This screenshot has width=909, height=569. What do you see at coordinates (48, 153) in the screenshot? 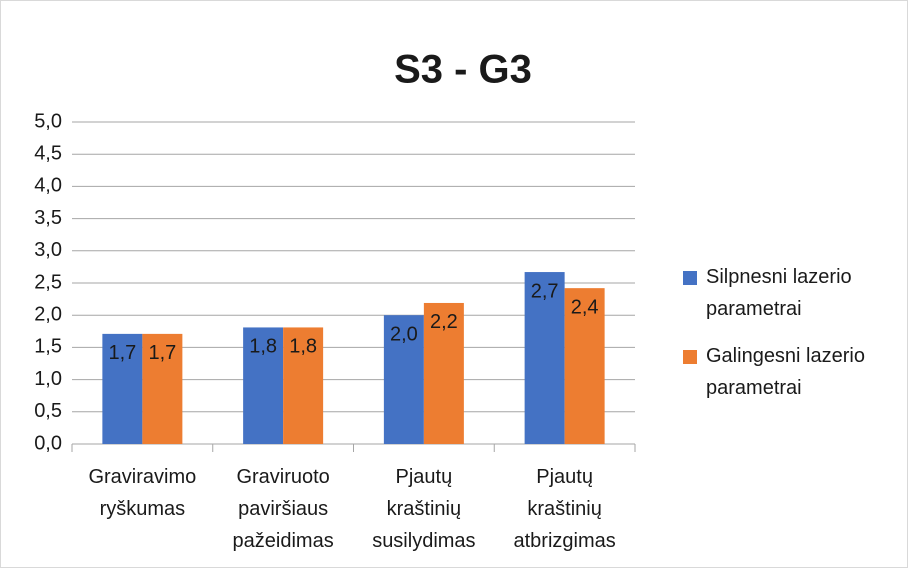
I see `y-tick-label: 4,5` at bounding box center [48, 153].